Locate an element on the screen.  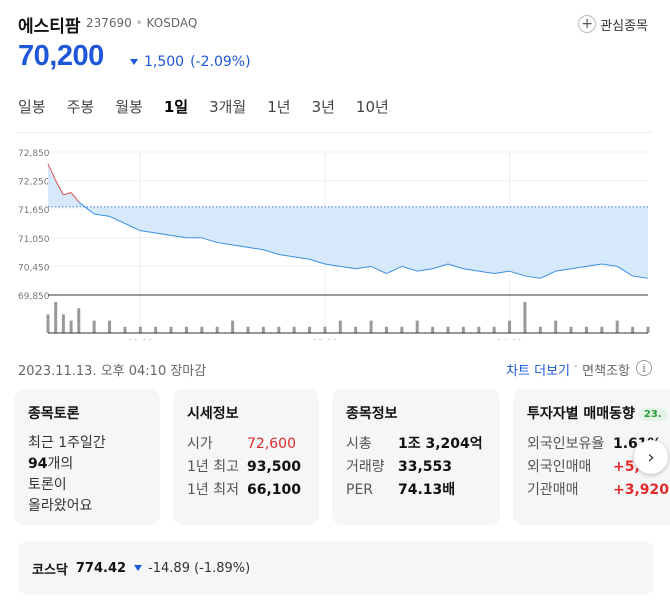
watchlist-button: + 관심종목 is located at coordinates (613, 24).